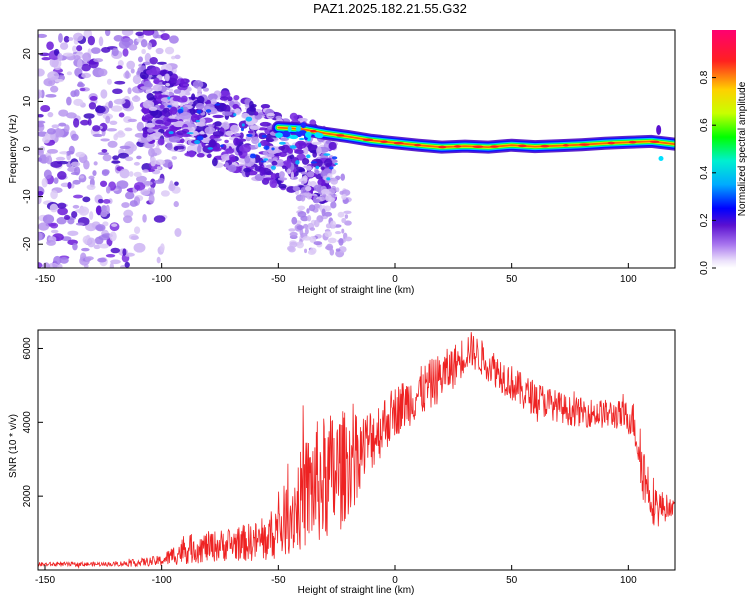 This screenshot has width=750, height=600. Describe the element at coordinates (707, 172) in the screenshot. I see `colorbar-ticks: 0.0 0.2 0.4 0.6 0.8` at that location.